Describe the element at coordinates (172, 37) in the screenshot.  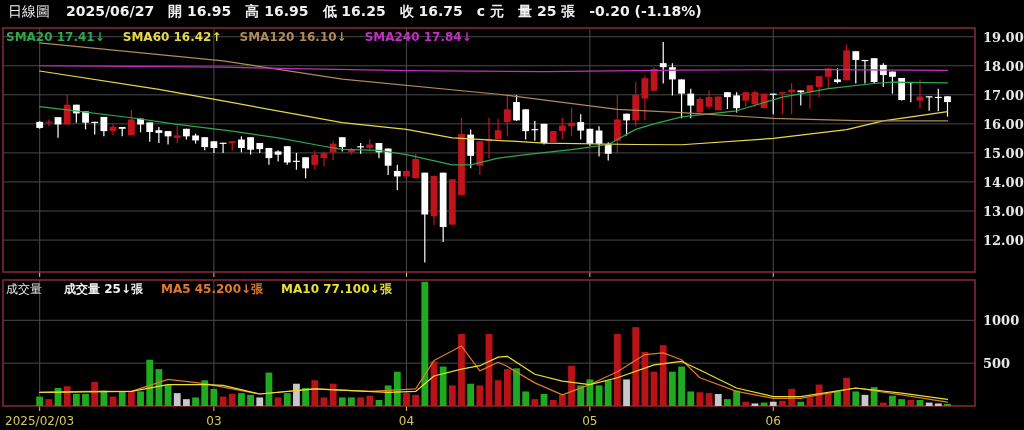
I see `text: SMA60 16.42↑` at that location.